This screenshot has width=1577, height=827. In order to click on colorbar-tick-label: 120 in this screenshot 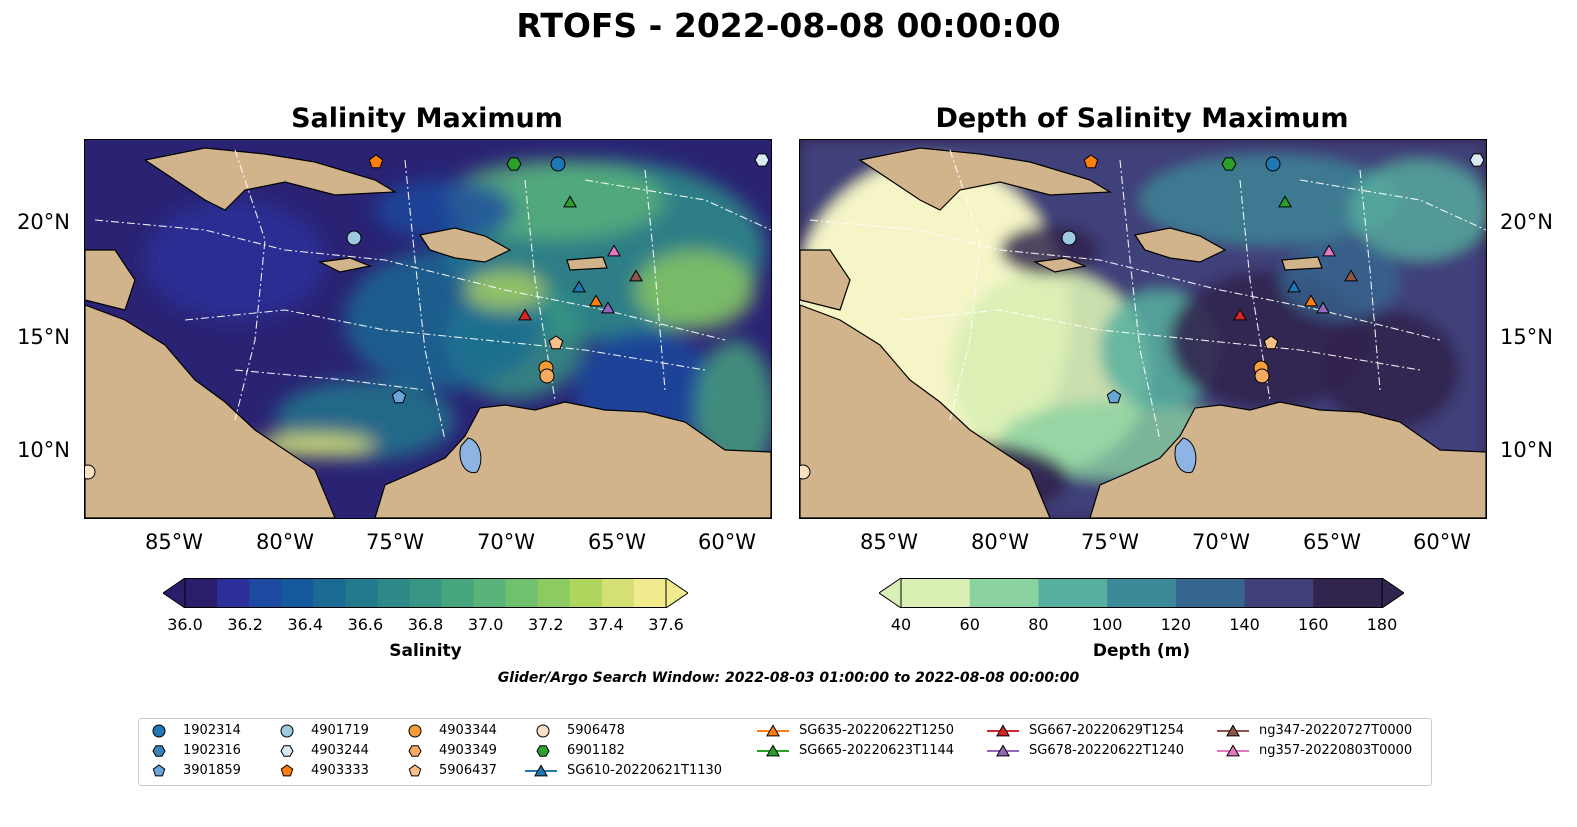, I will do `click(1176, 624)`.